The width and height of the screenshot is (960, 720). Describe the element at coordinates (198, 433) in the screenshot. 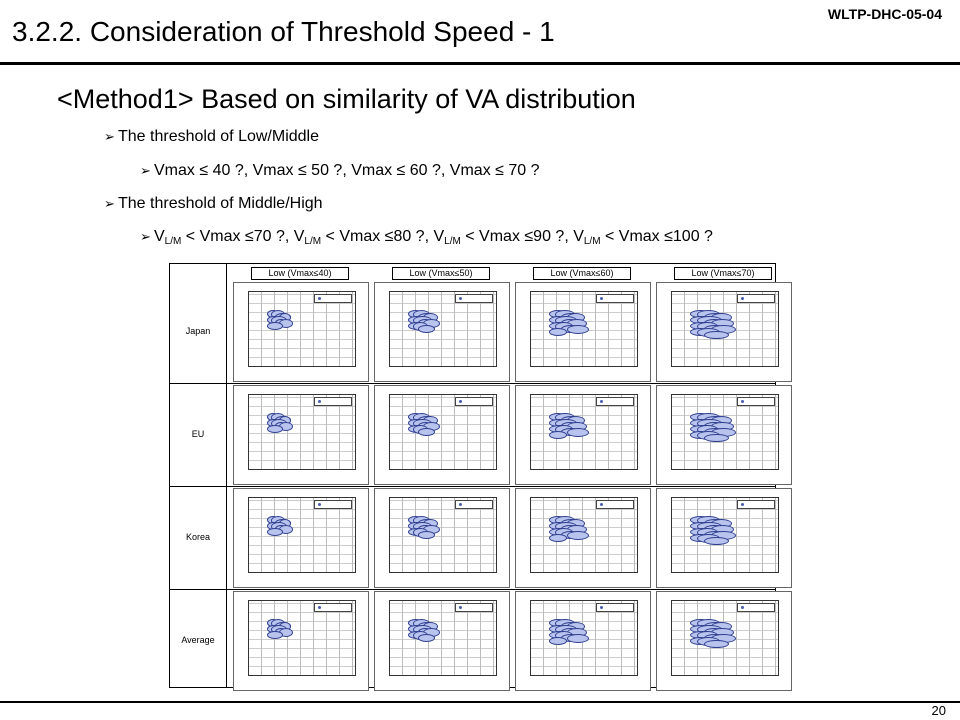

I see `row-label: EU` at that location.